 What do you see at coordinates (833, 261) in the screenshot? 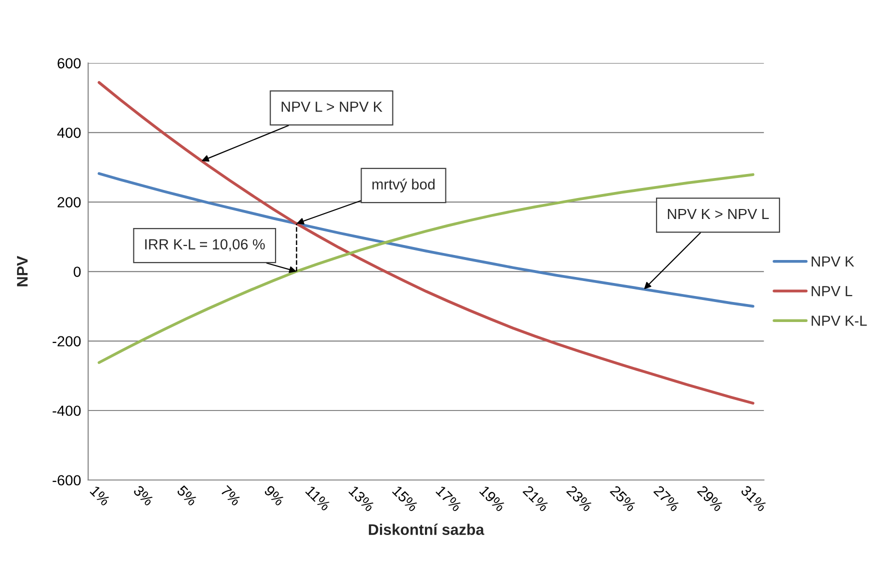
I see `legend-label: NPV K` at bounding box center [833, 261].